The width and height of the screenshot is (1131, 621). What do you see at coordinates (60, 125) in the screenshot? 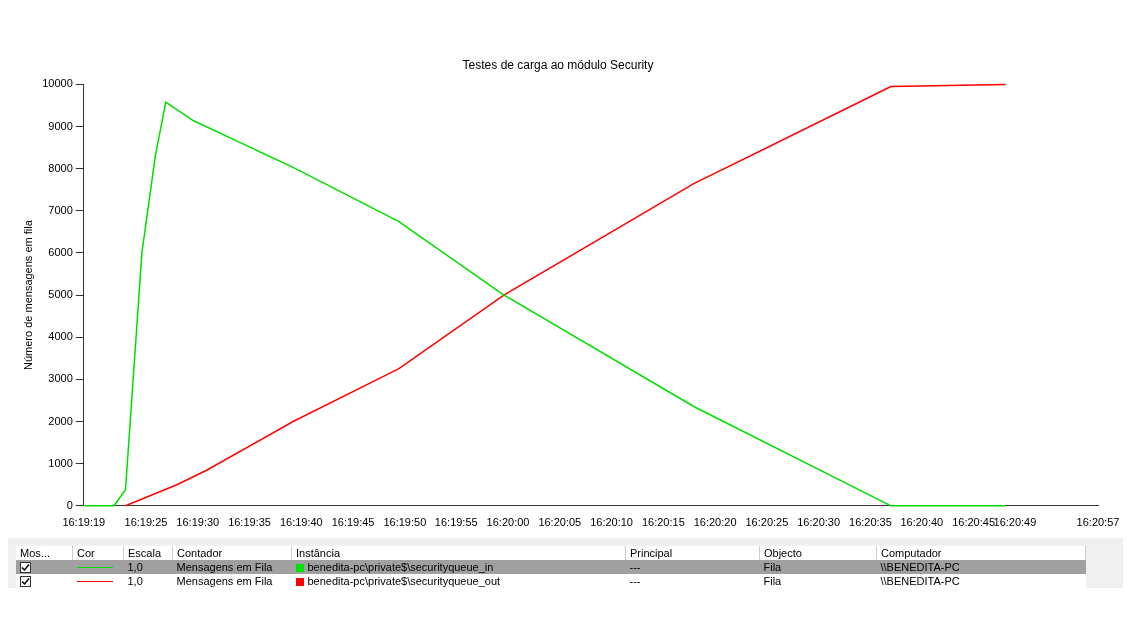
I see `y-tick-label: 9000` at bounding box center [60, 125].